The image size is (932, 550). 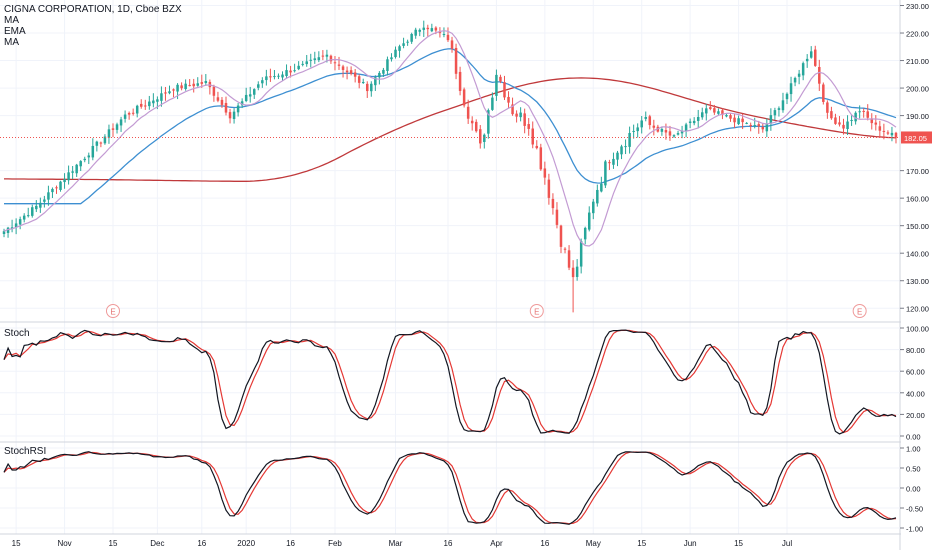 I want to click on price-tick-label: 220.00, so click(x=917, y=34).